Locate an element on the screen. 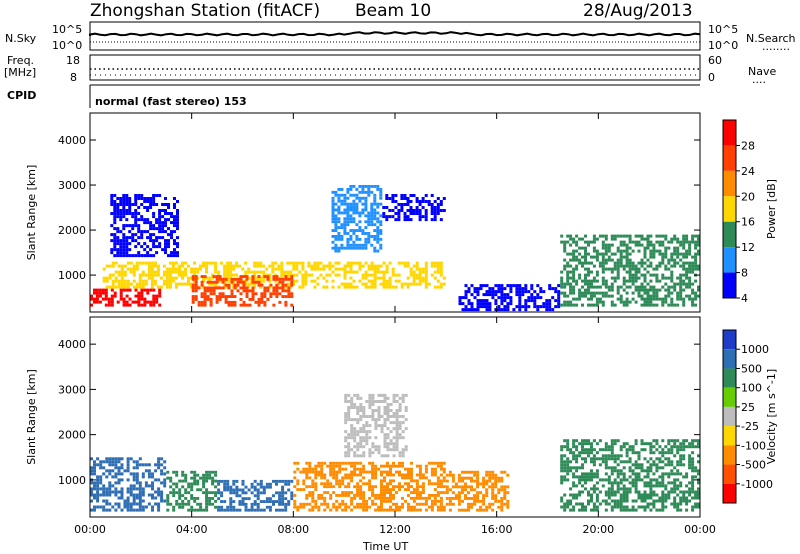  y-tick-label: 3000 is located at coordinates (72, 185).